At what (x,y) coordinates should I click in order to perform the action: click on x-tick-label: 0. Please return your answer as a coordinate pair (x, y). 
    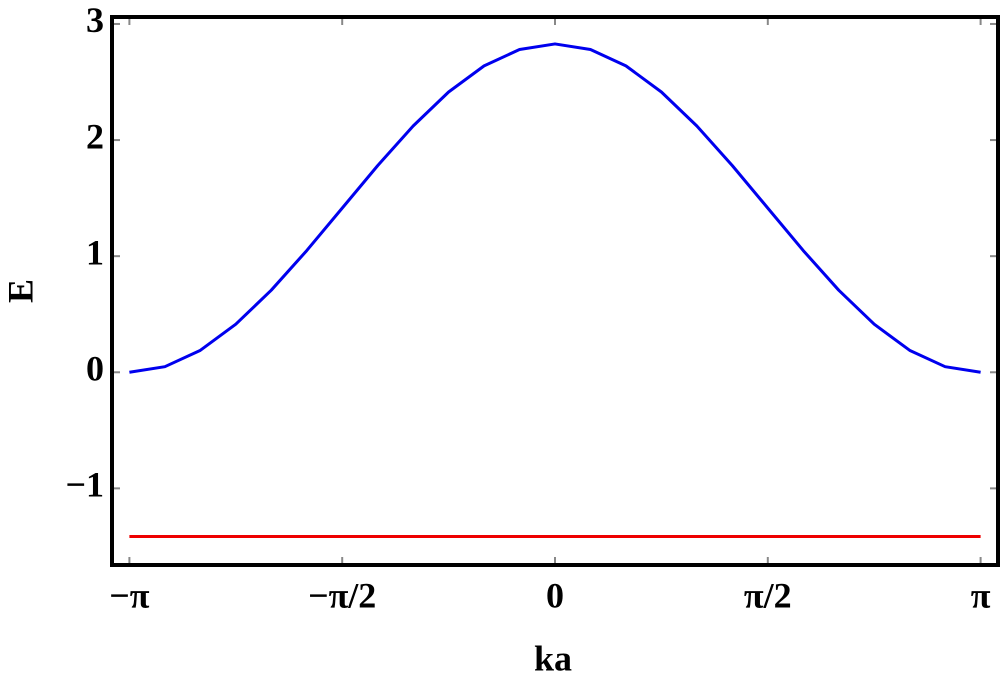
    Looking at the image, I should click on (555, 595).